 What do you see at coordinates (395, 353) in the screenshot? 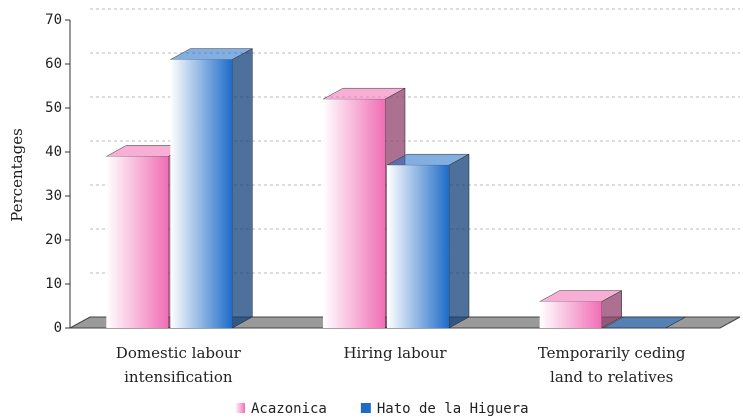
I see `x-tick-label: Hiring labour` at bounding box center [395, 353].